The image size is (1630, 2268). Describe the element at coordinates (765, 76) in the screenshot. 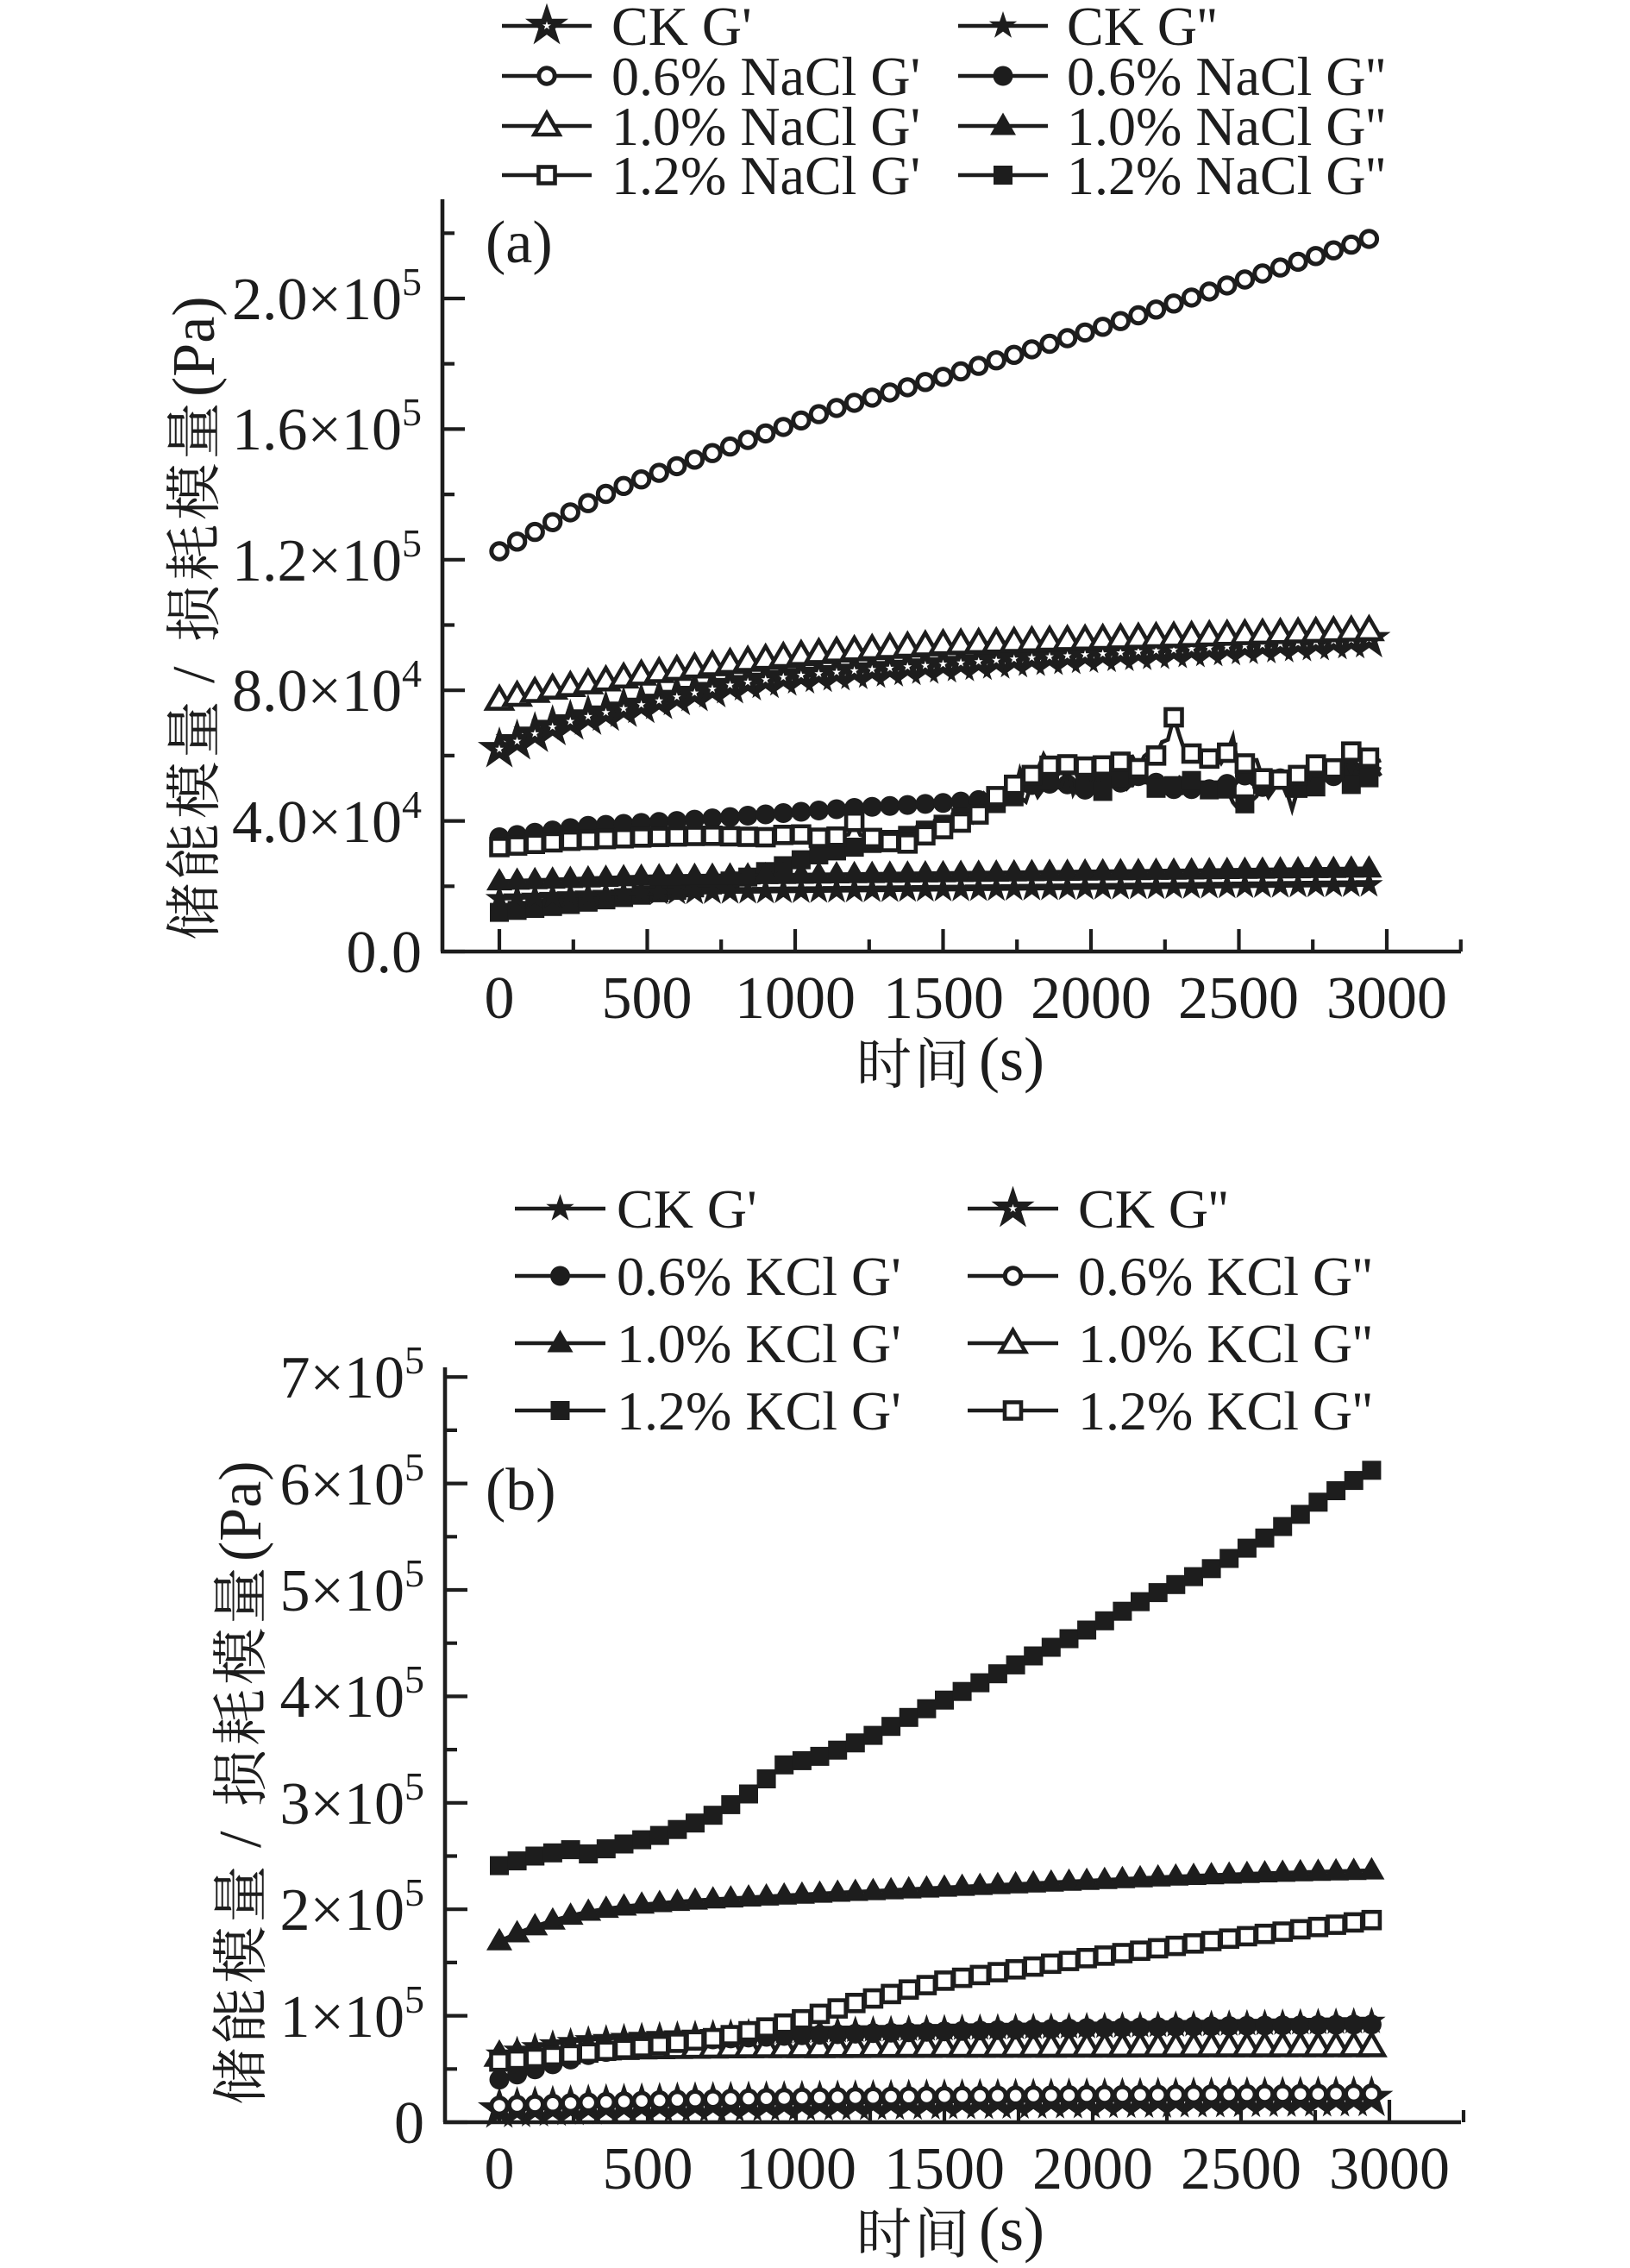

I see `svg-text: 0.6% NaCl G'` at that location.